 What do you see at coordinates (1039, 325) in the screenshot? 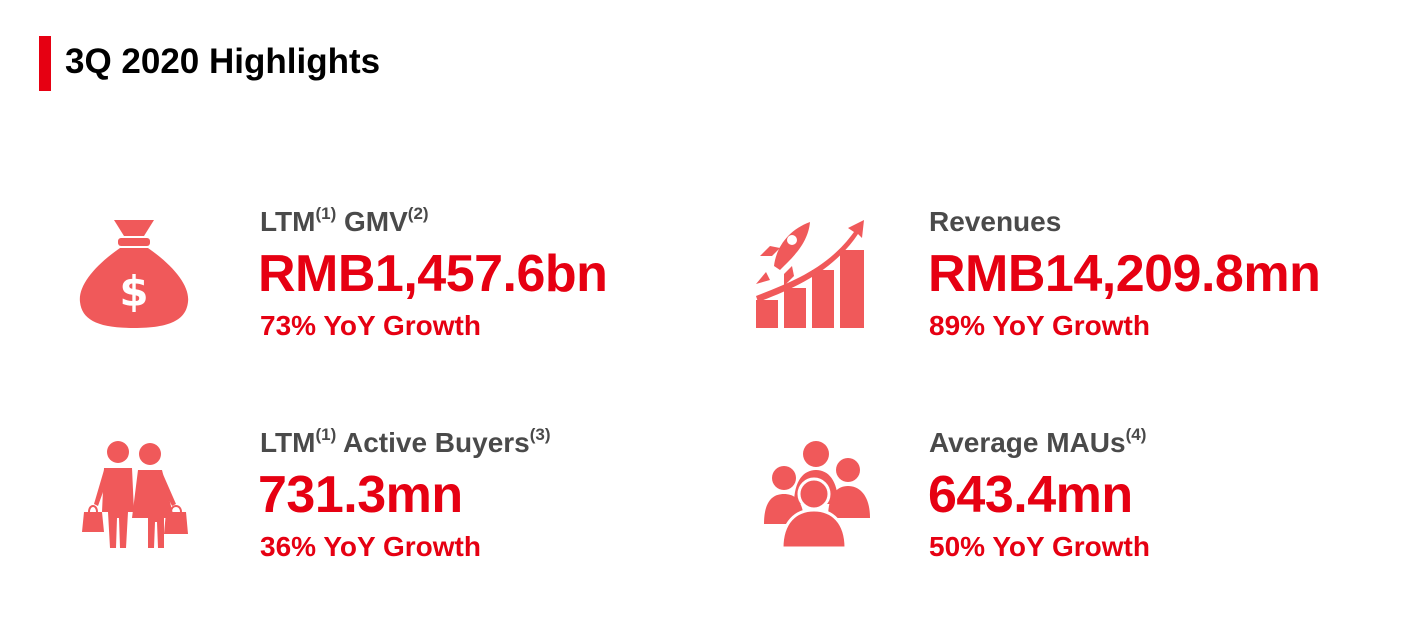
I see `metric-growth-revenues: 89% YoY Growth` at bounding box center [1039, 325].